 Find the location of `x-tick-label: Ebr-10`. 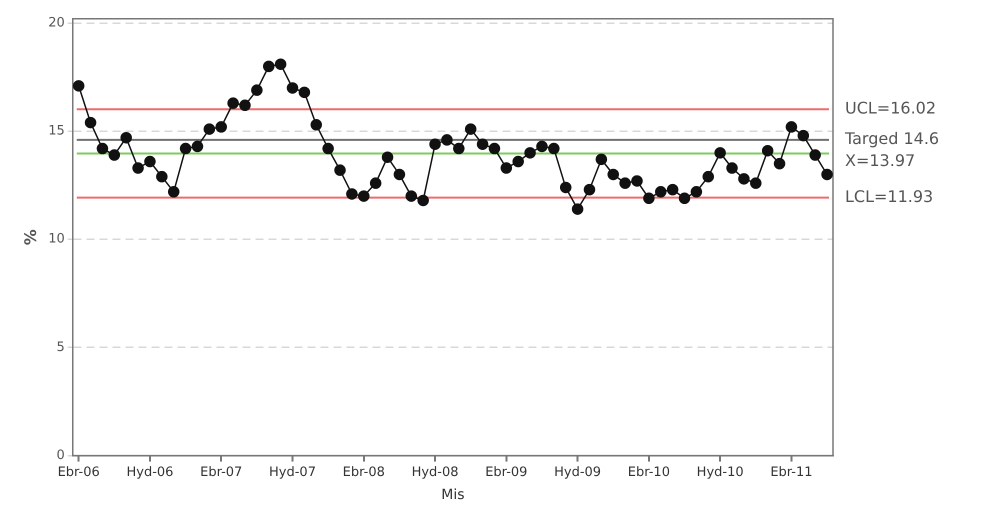

x-tick-label: Ebr-10 is located at coordinates (649, 472).